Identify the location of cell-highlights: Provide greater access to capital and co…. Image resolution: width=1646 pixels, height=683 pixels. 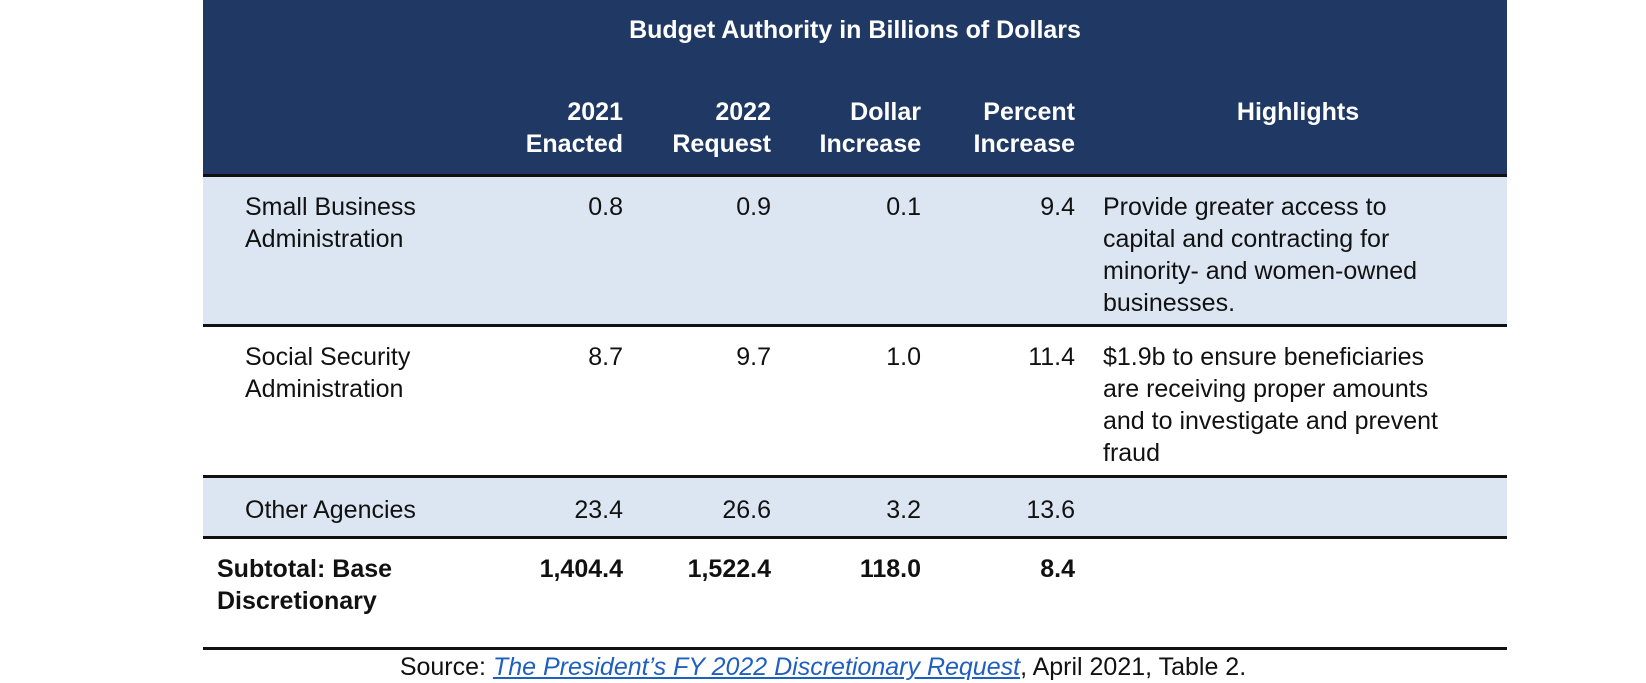
(1260, 255).